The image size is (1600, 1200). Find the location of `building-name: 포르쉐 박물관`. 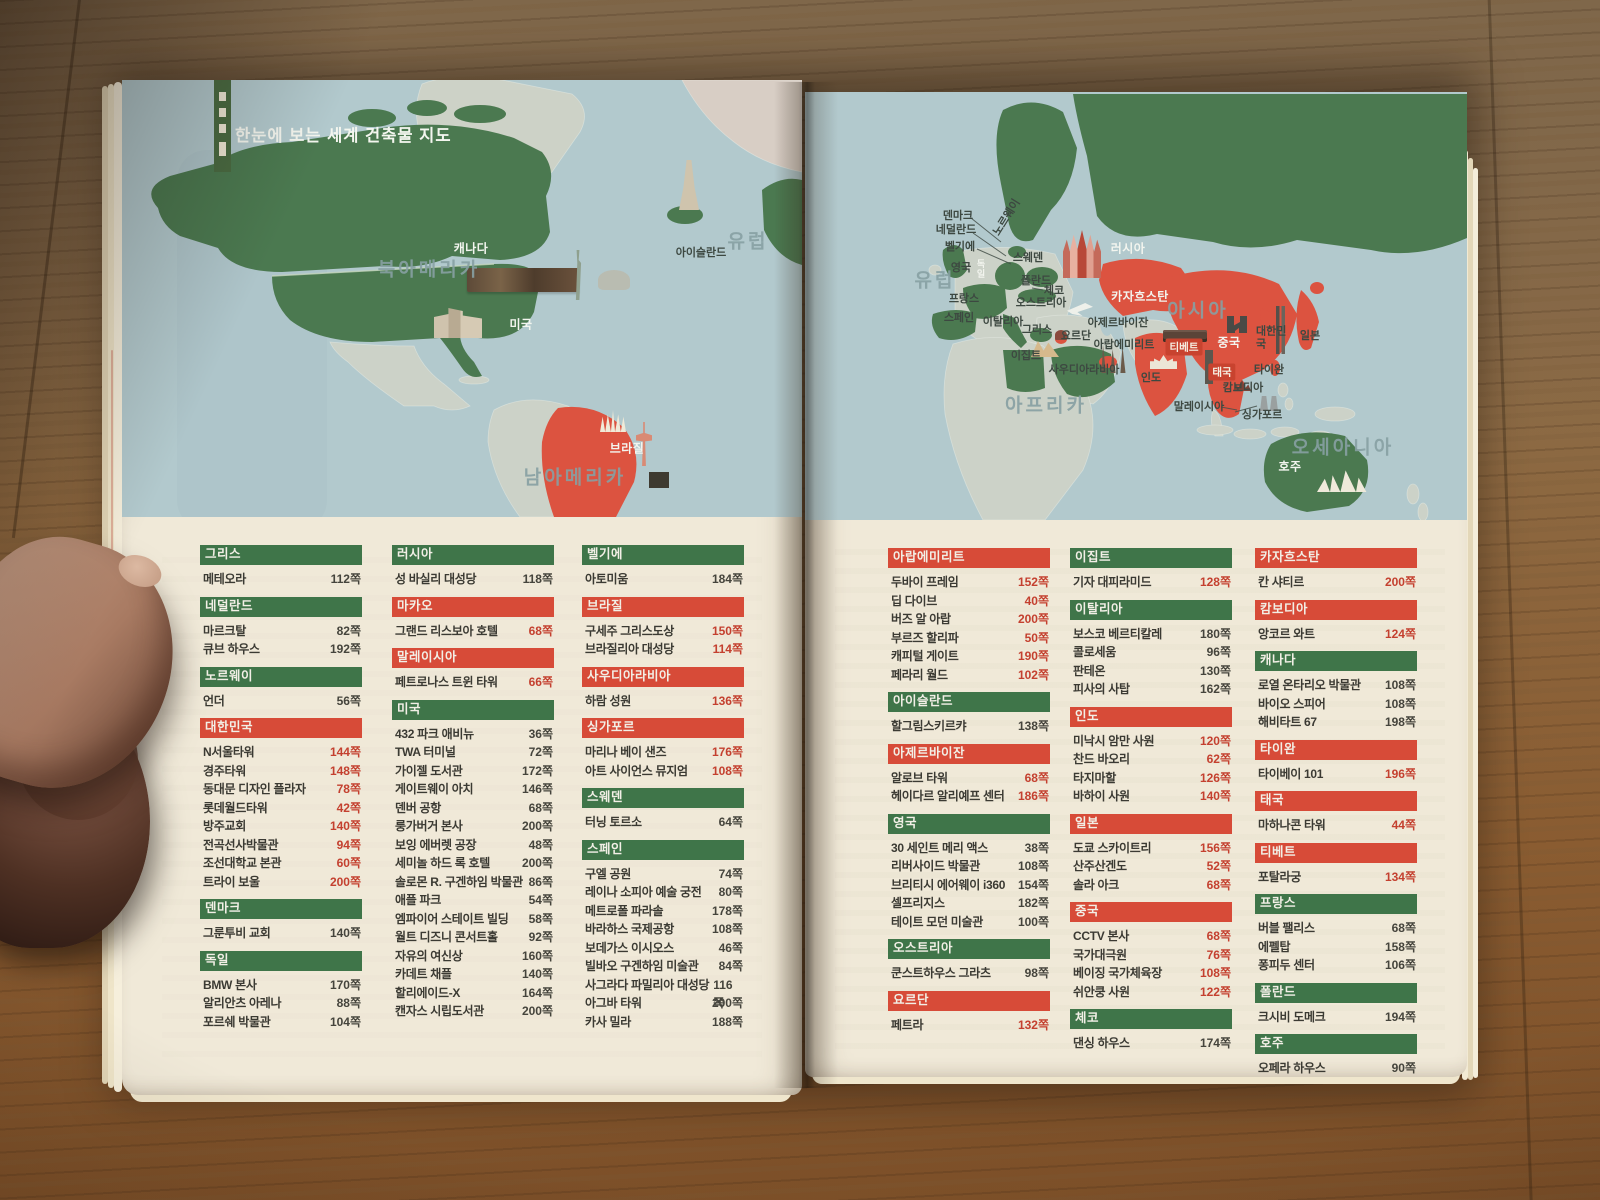

building-name: 포르쉐 박물관 is located at coordinates (237, 1021).